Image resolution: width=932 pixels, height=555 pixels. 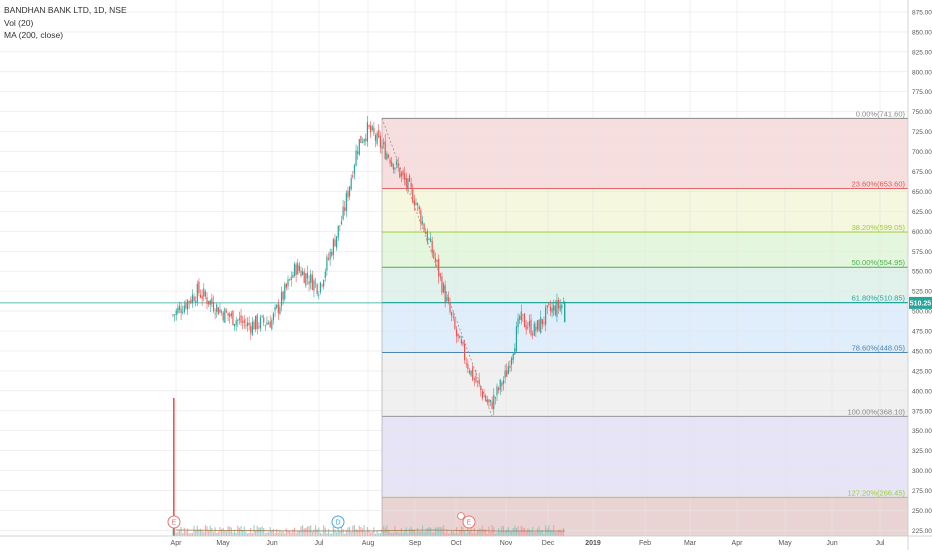 What do you see at coordinates (19, 22) in the screenshot?
I see `volume-study-label: Vol (20)` at bounding box center [19, 22].